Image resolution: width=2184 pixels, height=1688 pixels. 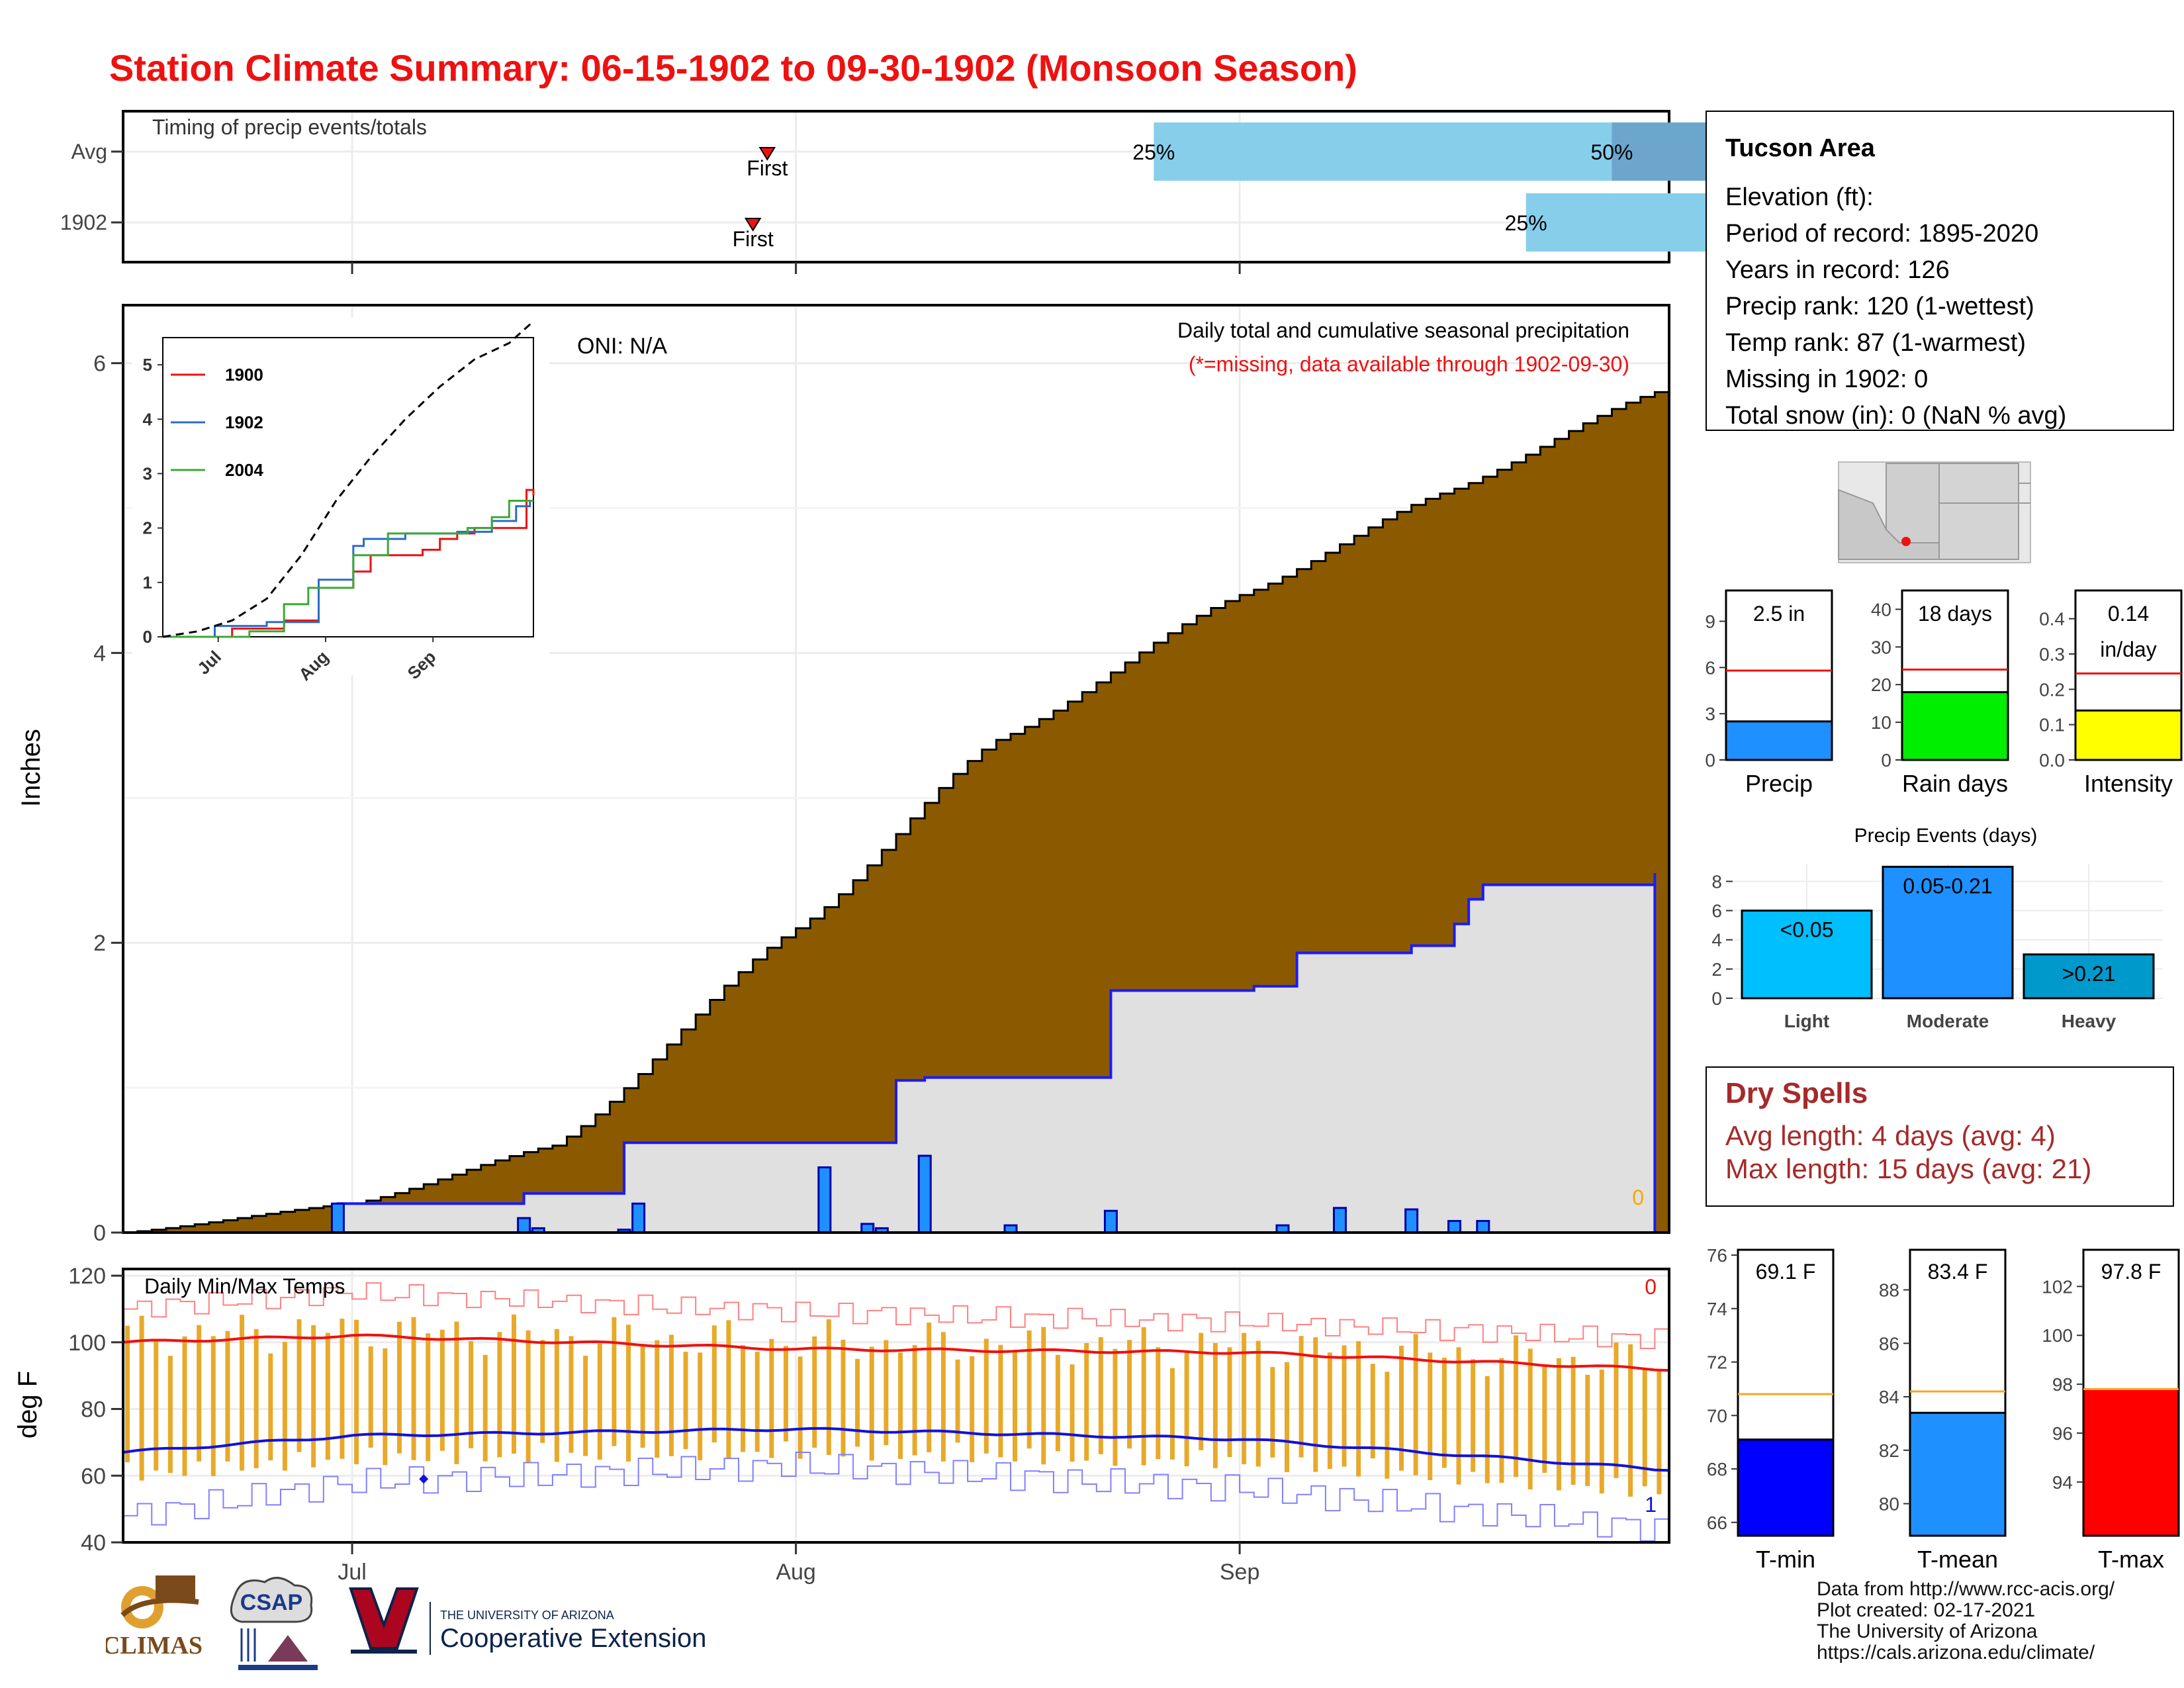 I want to click on station-line: Missing in 1902: 0, so click(x=1826, y=379).